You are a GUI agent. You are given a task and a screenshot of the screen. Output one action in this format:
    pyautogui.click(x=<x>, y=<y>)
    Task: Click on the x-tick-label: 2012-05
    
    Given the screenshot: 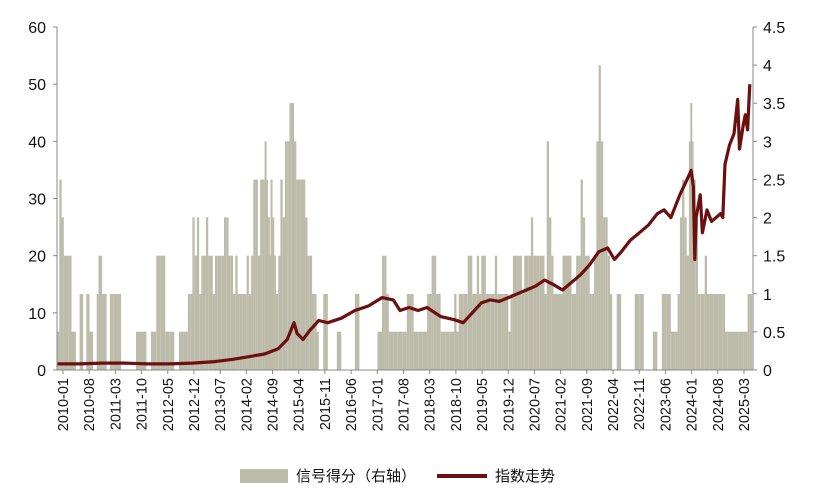 What is the action you would take?
    pyautogui.click(x=169, y=404)
    